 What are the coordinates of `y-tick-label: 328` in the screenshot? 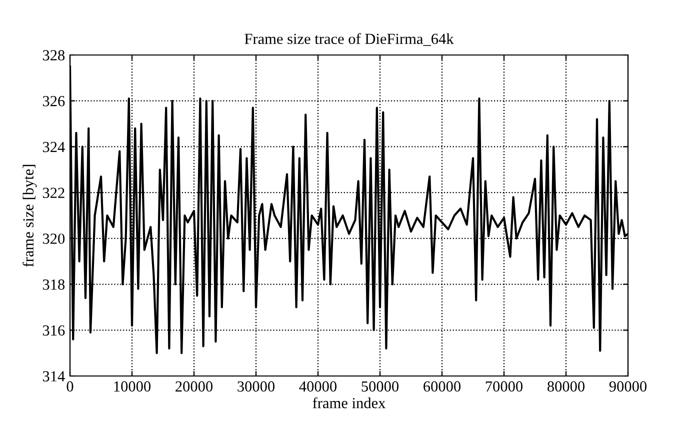 It's located at (53, 55).